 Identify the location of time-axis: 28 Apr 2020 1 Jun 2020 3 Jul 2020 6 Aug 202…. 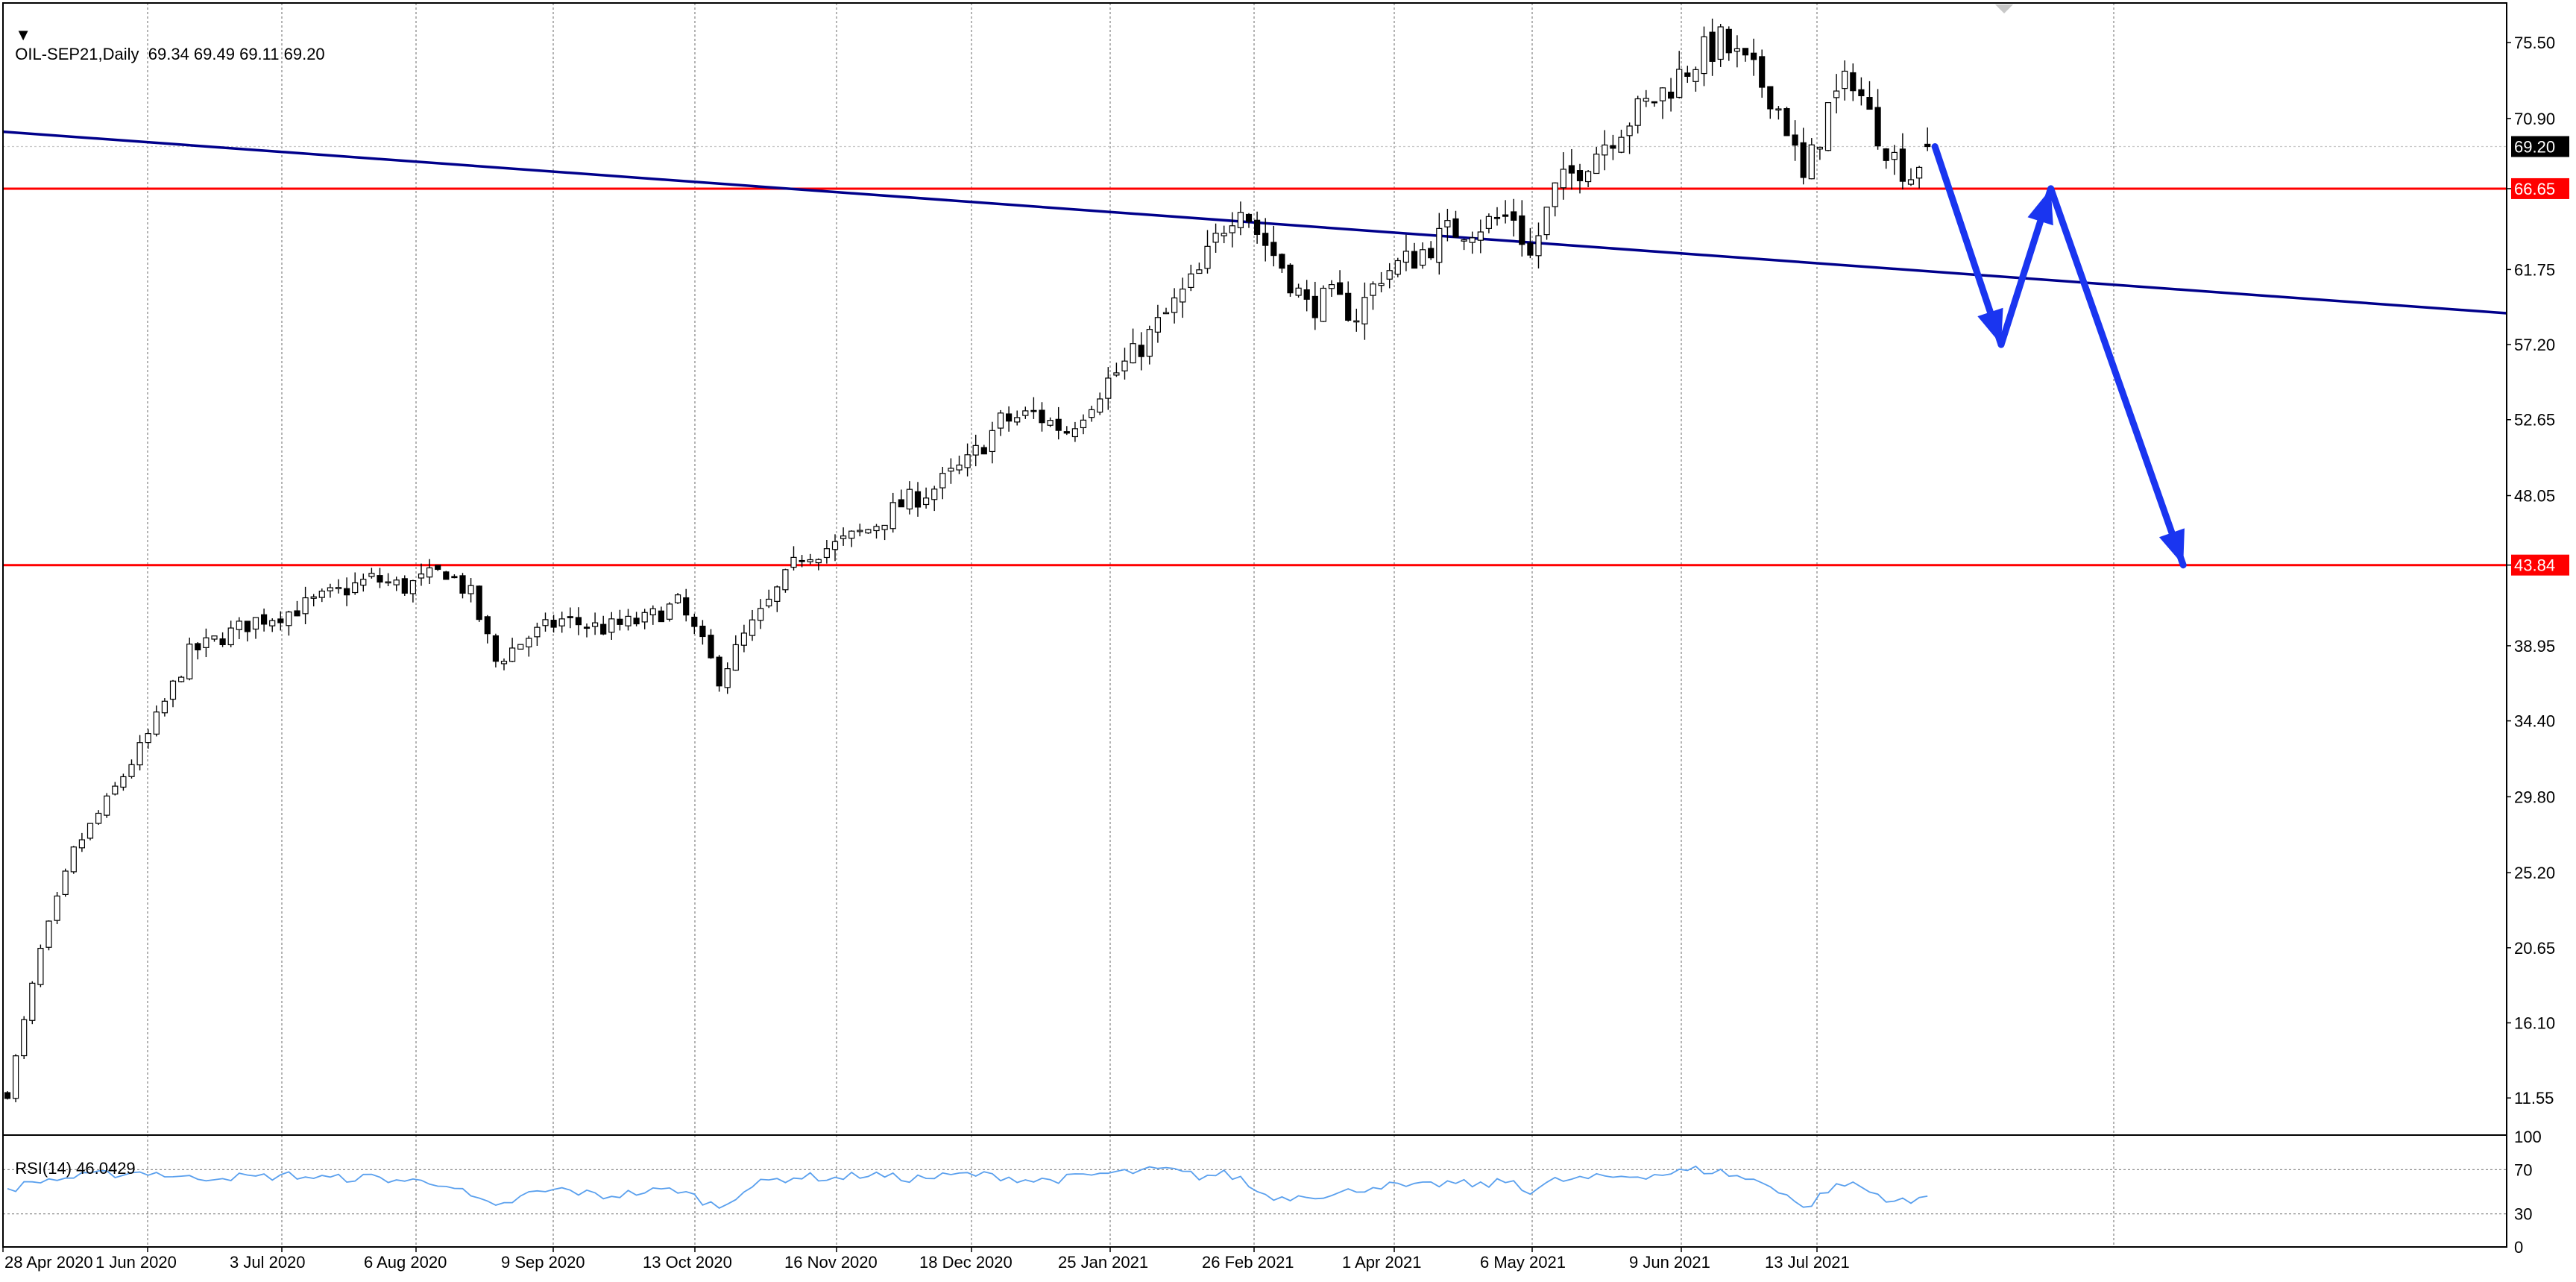
(926, 1259).